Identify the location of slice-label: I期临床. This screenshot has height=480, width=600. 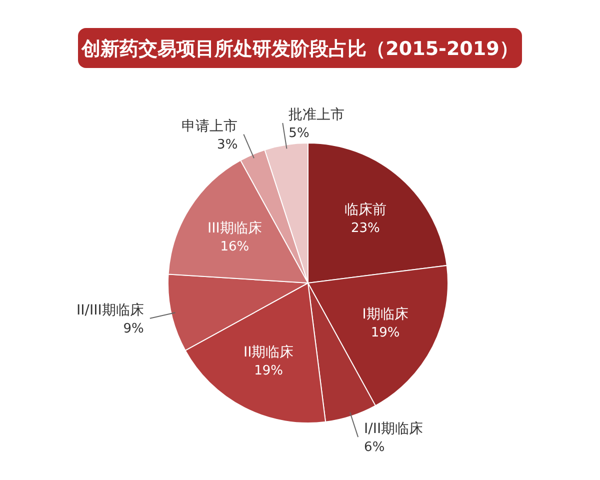
(385, 314).